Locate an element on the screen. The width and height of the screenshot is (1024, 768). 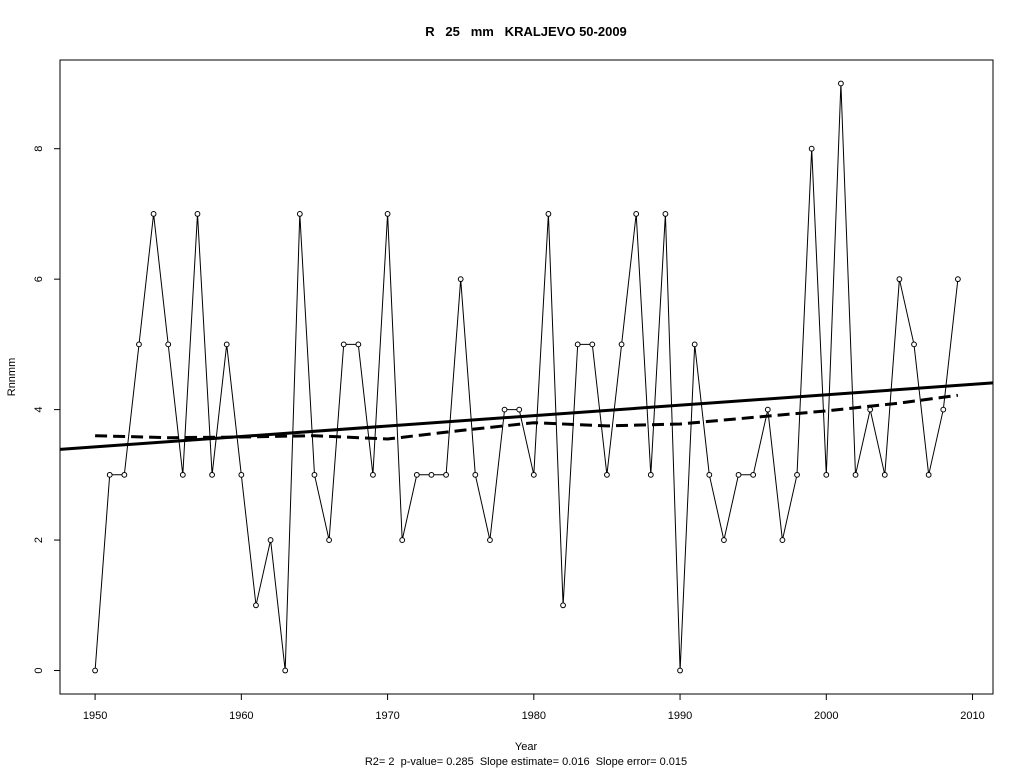
smooth-line is located at coordinates (527, 417).